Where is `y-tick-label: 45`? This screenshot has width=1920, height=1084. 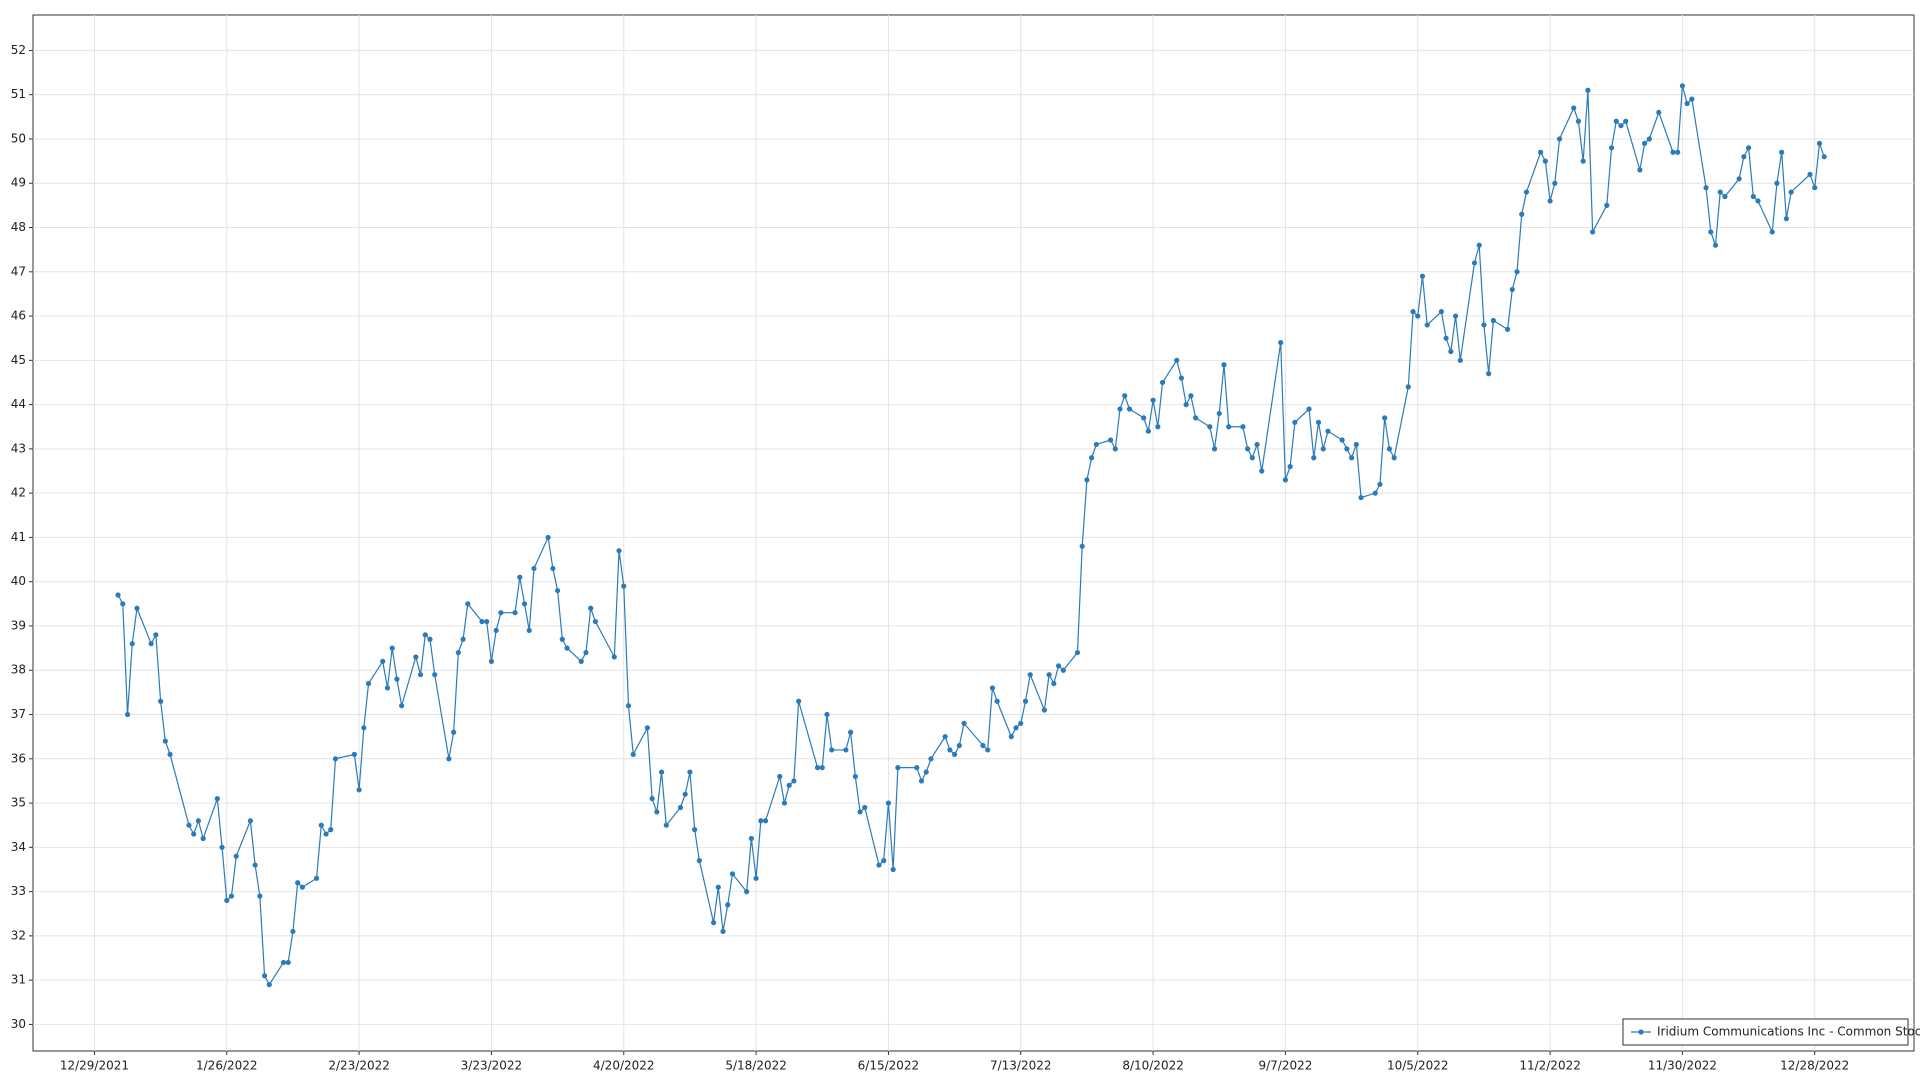
y-tick-label: 45 is located at coordinates (18, 360).